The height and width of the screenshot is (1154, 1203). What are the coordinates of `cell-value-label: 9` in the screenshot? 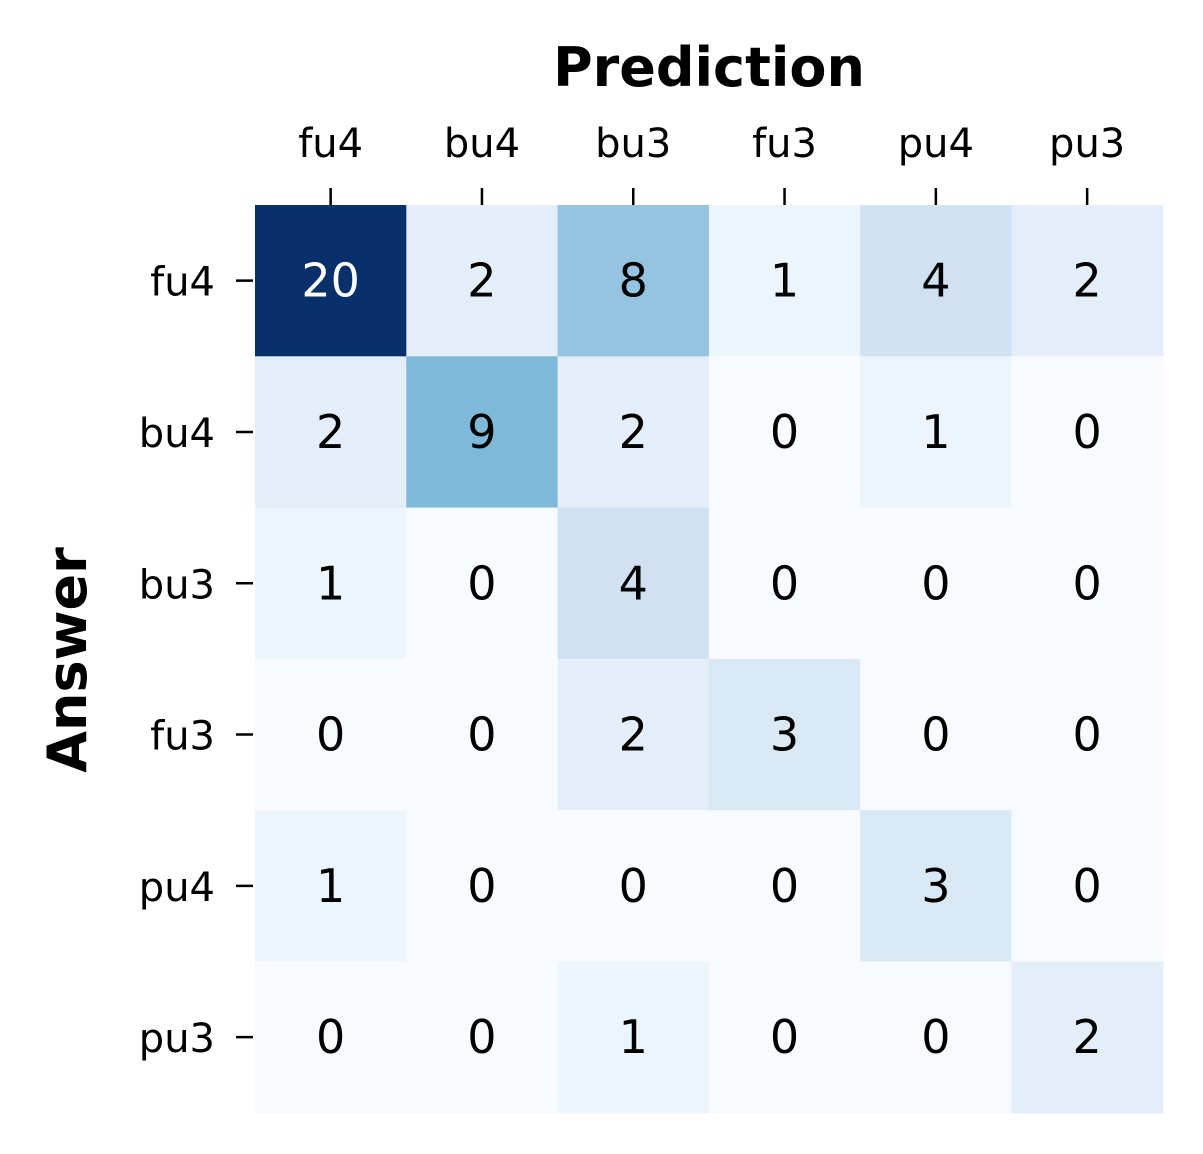 It's located at (481, 432).